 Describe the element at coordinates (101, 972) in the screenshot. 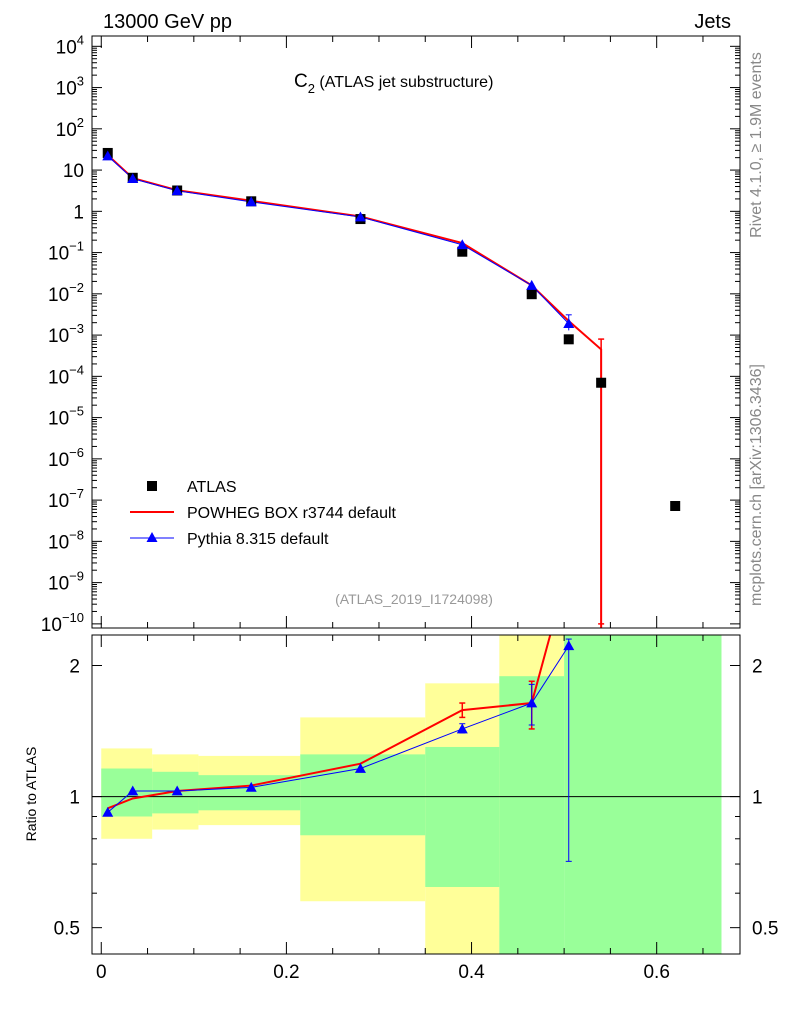

I see `xtick-label-0: 0` at that location.